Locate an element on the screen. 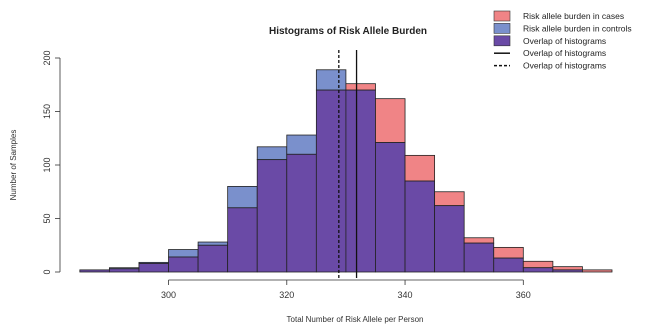 This screenshot has width=649, height=325. y-axis-title: Number of Samples is located at coordinates (13, 165).